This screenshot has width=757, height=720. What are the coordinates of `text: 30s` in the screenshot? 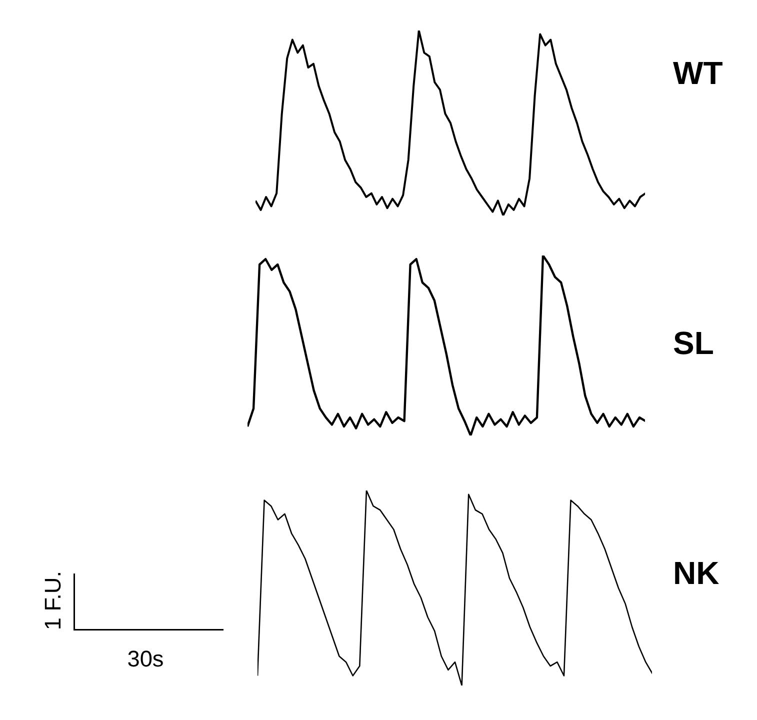 It's located at (145, 659).